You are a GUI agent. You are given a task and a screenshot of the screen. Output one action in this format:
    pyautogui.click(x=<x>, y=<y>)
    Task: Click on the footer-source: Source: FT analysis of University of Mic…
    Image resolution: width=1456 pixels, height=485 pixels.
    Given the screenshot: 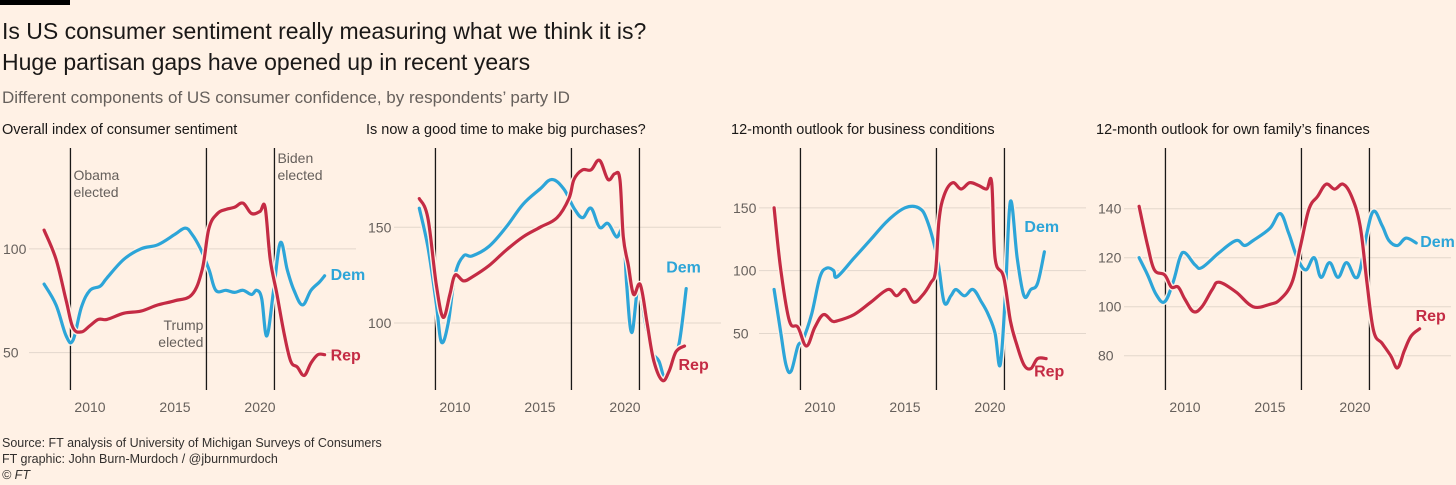 What is the action you would take?
    pyautogui.click(x=192, y=443)
    